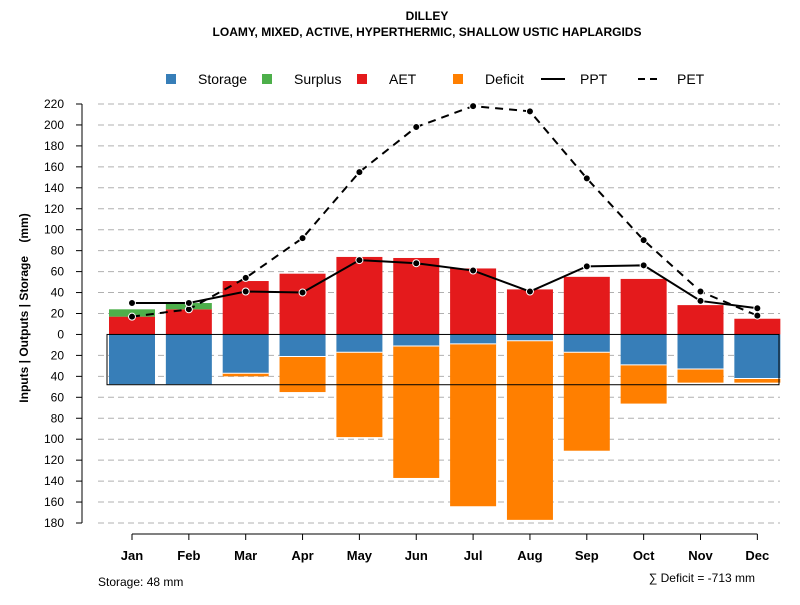 This screenshot has width=800, height=605. I want to click on y-tick-label: 200, so click(54, 125).